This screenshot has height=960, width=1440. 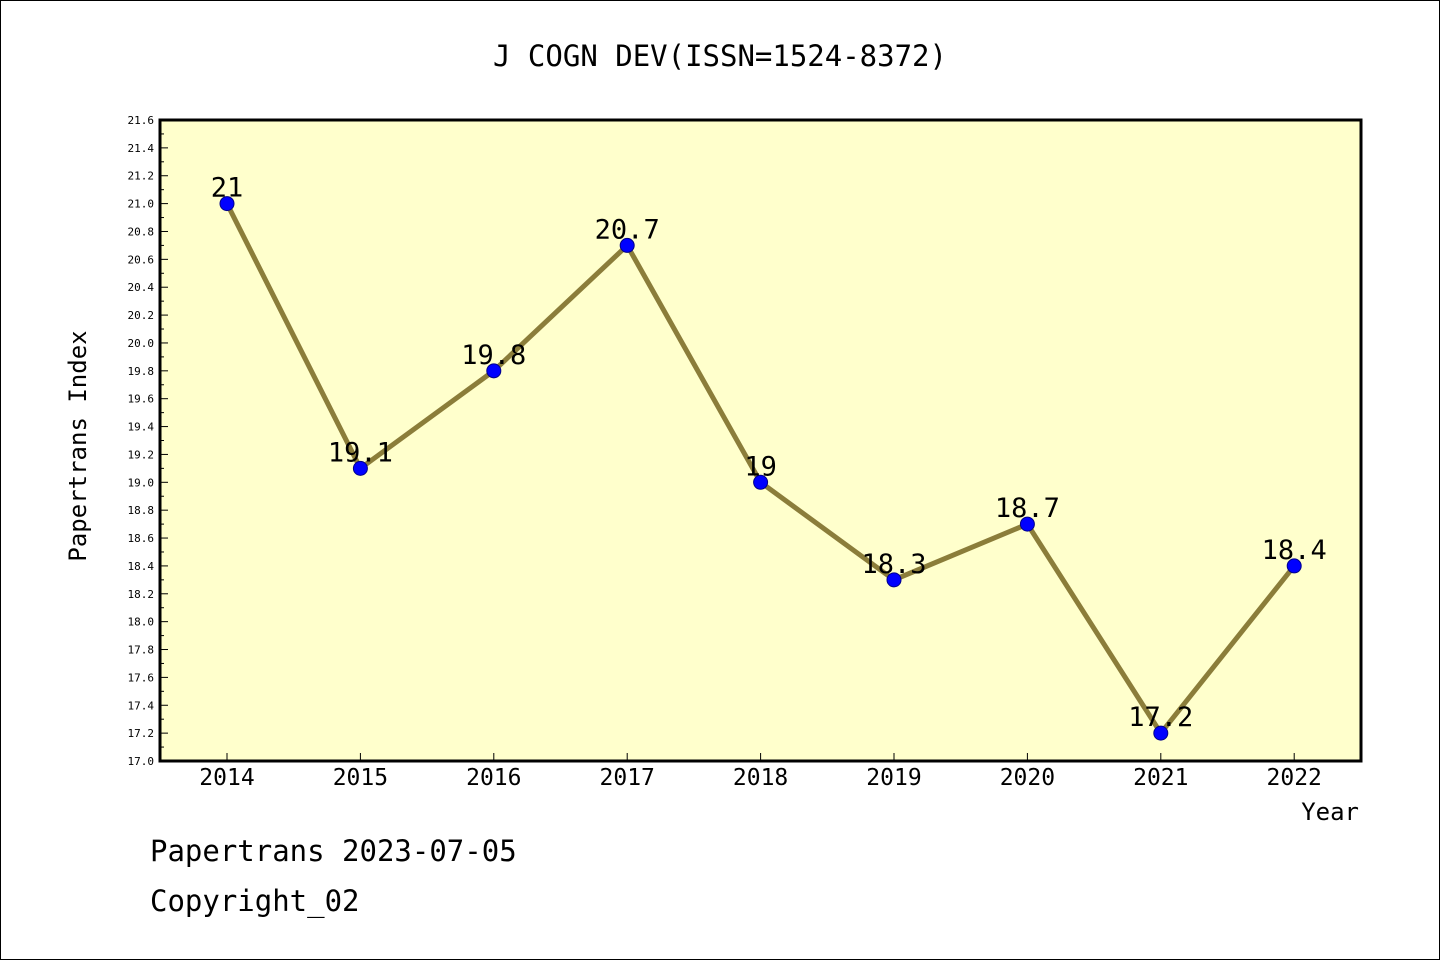 What do you see at coordinates (1294, 550) in the screenshot?
I see `data-label: 18.4` at bounding box center [1294, 550].